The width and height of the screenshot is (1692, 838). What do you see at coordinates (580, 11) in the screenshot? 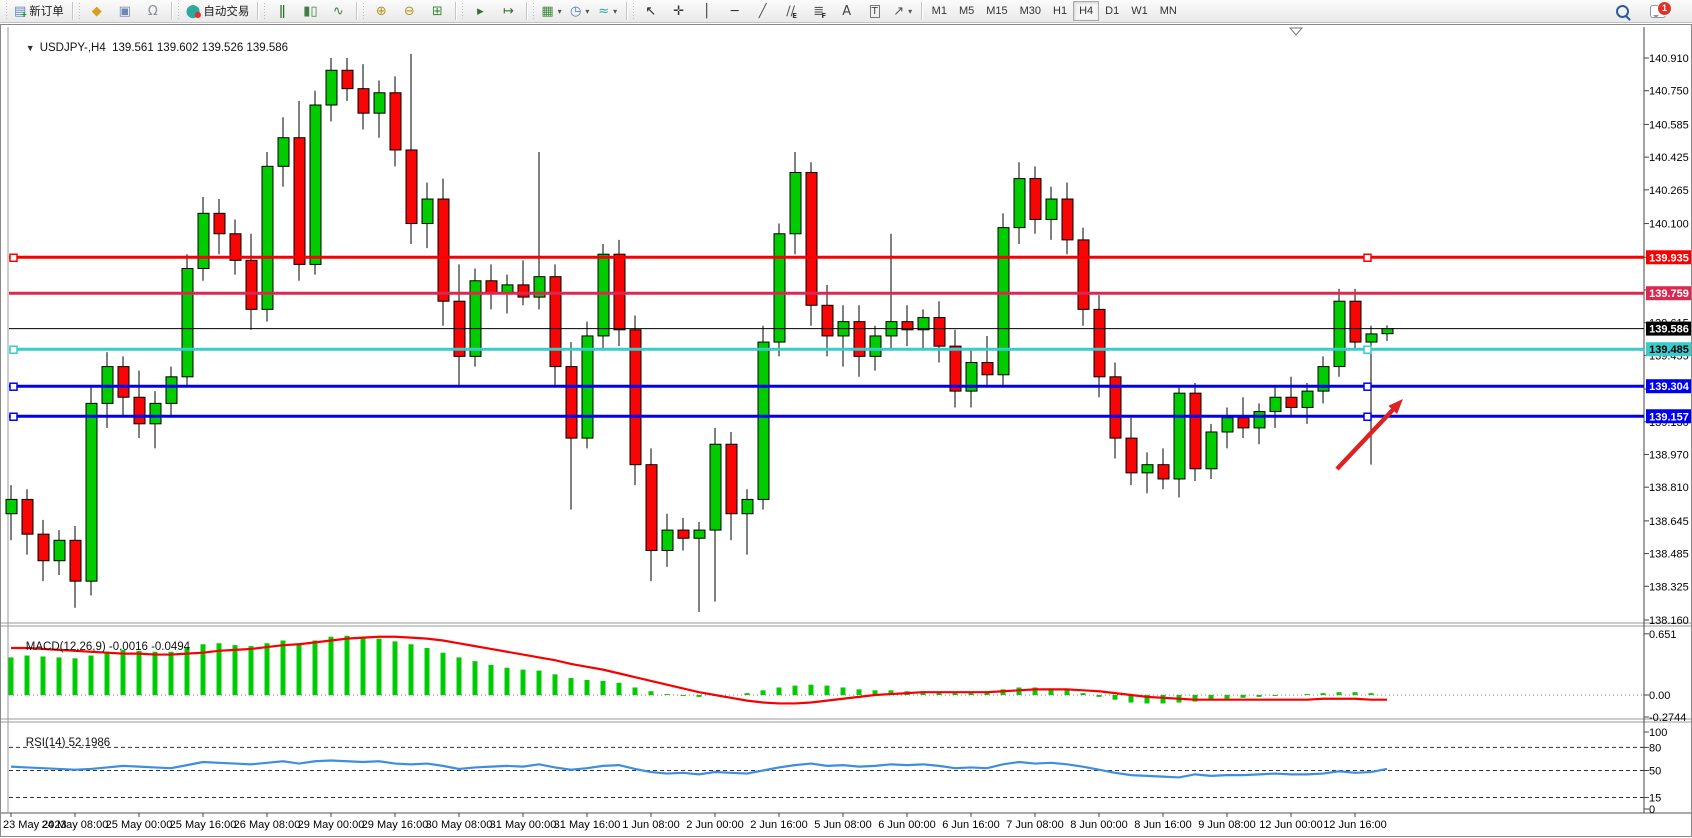
I see `period-button: ◷ ▾` at bounding box center [580, 11].